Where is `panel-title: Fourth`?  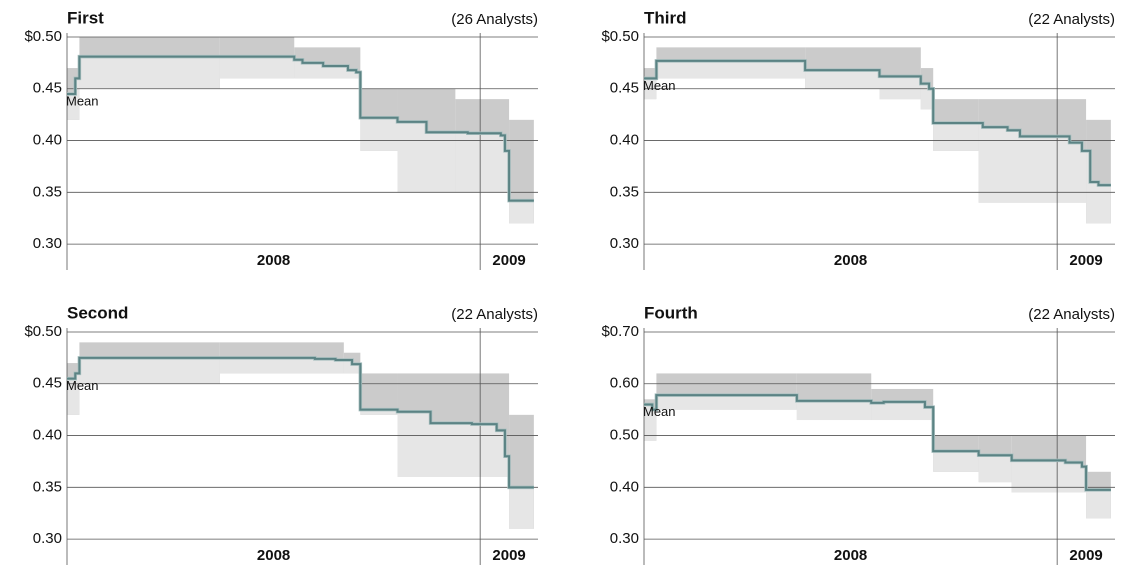
panel-title: Fourth is located at coordinates (671, 312).